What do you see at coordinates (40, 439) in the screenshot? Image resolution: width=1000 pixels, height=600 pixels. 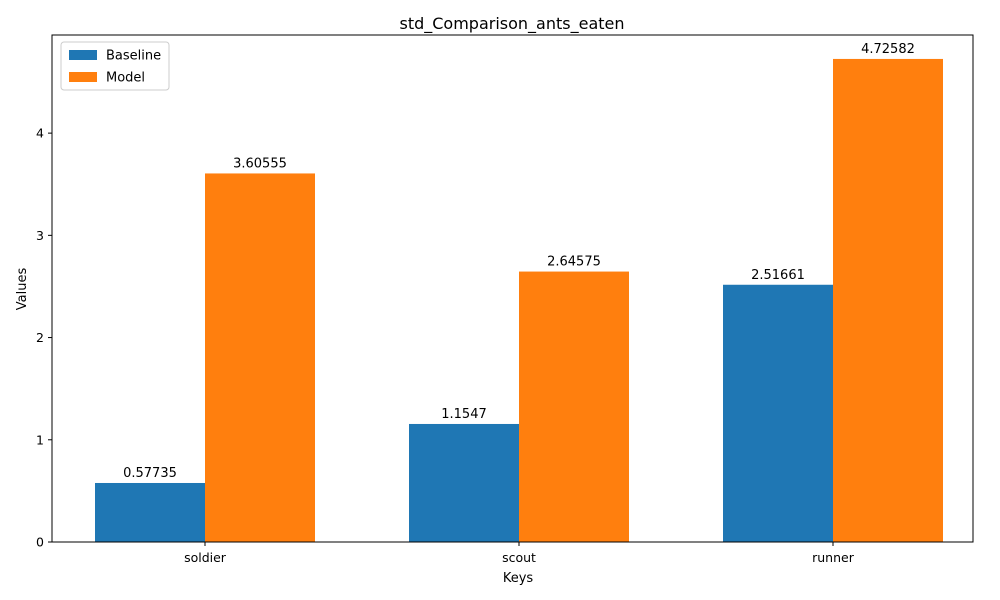 I see `y-tick-label-1: 1` at bounding box center [40, 439].